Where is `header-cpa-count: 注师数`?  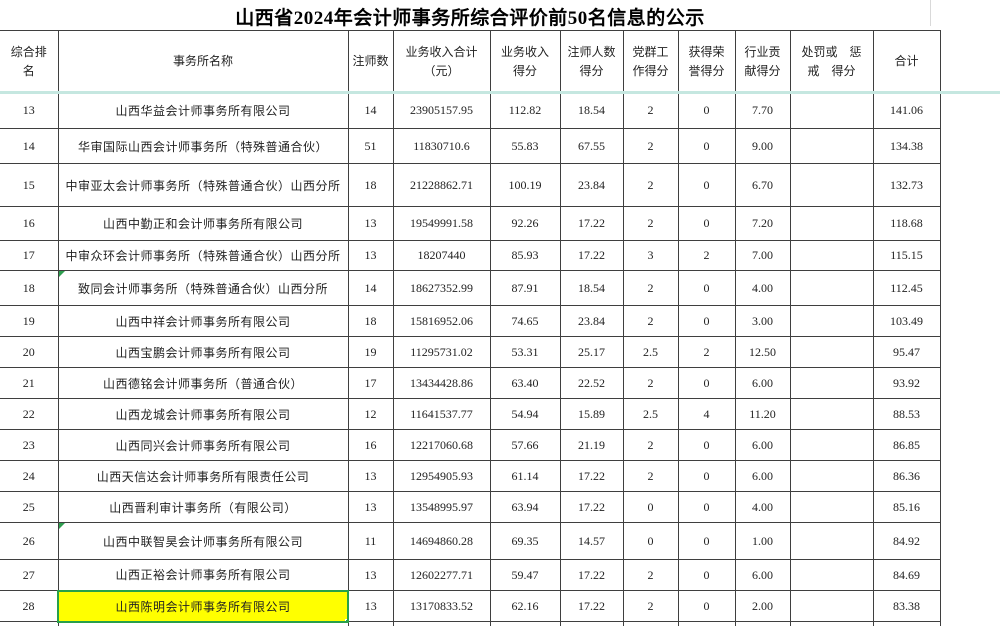
header-cpa-count: 注师数 is located at coordinates (370, 61).